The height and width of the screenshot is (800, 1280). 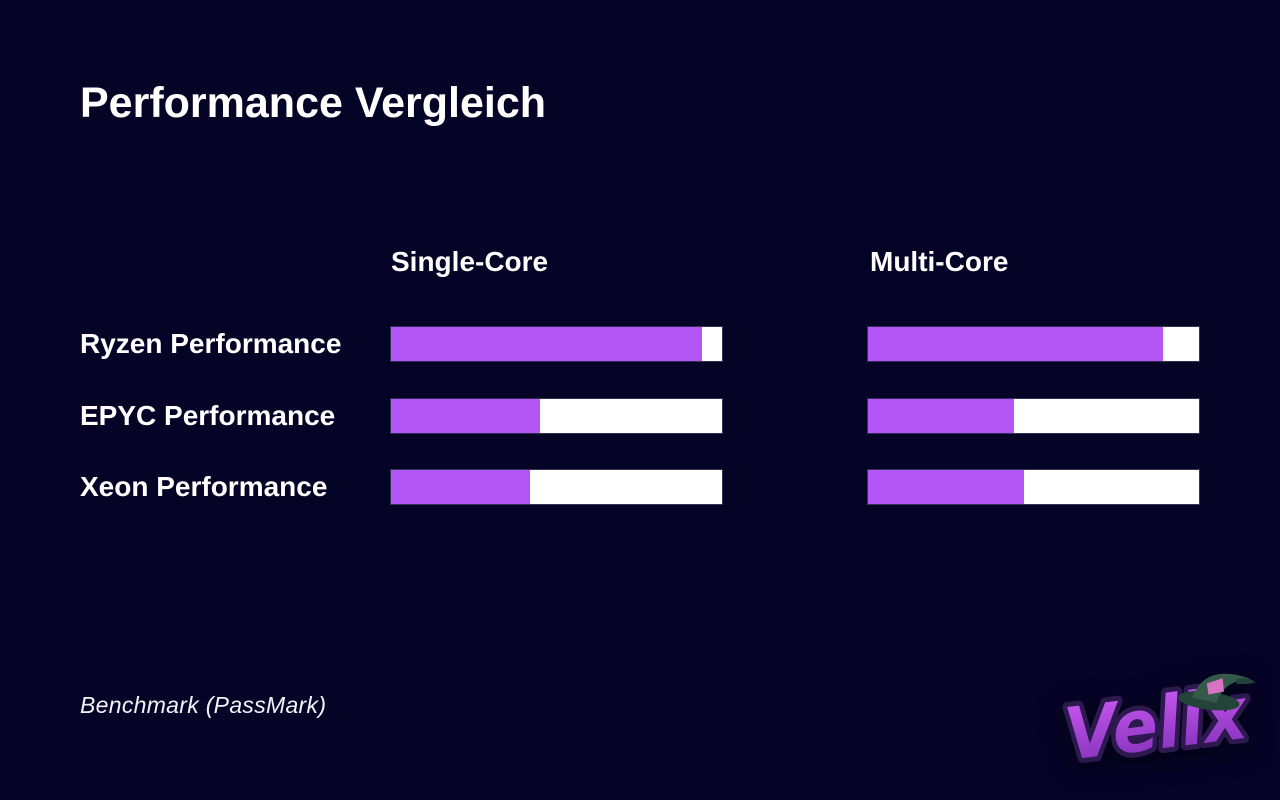 What do you see at coordinates (1216, 692) in the screenshot?
I see `witch-hat-icon` at bounding box center [1216, 692].